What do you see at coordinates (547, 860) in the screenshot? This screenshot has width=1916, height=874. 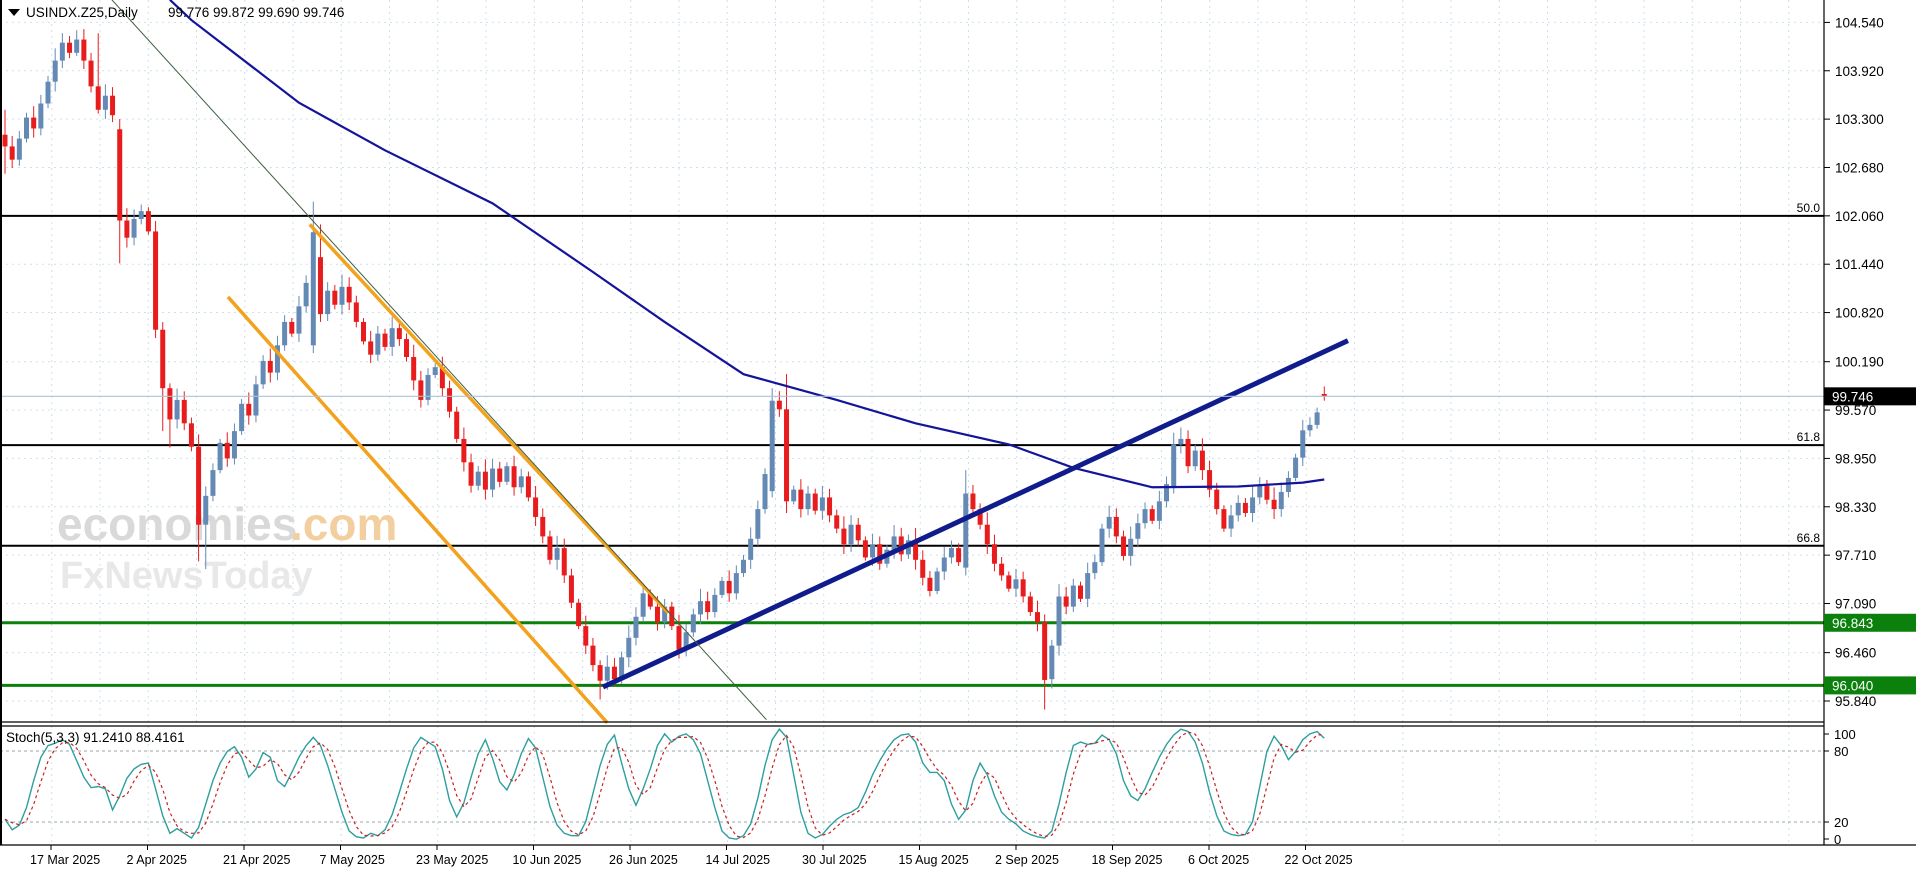 I see `date-label: 10 Jun 2025` at bounding box center [547, 860].